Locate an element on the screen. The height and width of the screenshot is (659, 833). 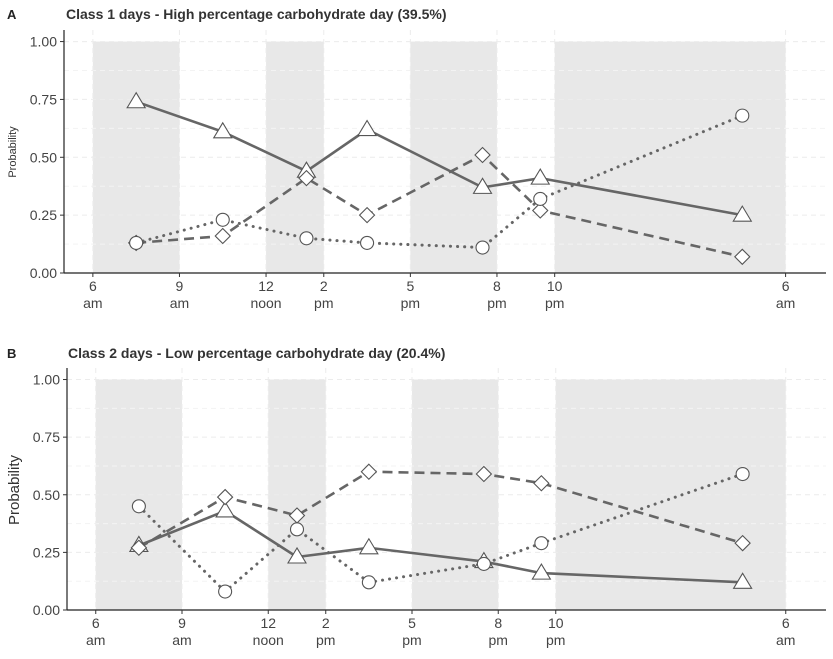
panel-letter: B is located at coordinates (11, 353).